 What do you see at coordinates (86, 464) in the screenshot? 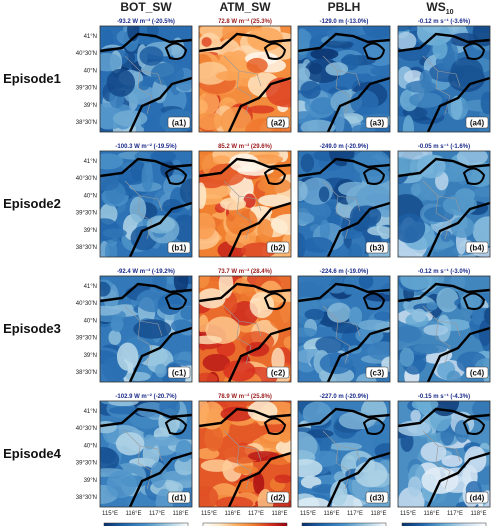
I see `lat-tick-label: 39°30'N` at bounding box center [86, 464].